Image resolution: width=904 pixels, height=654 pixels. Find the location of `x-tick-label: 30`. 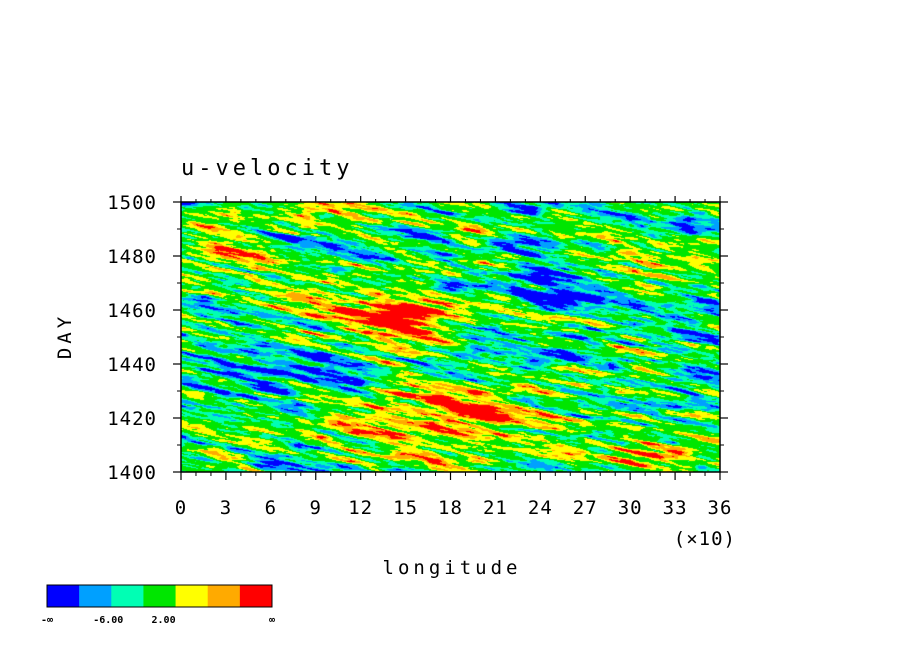

x-tick-label: 30 is located at coordinates (630, 508).